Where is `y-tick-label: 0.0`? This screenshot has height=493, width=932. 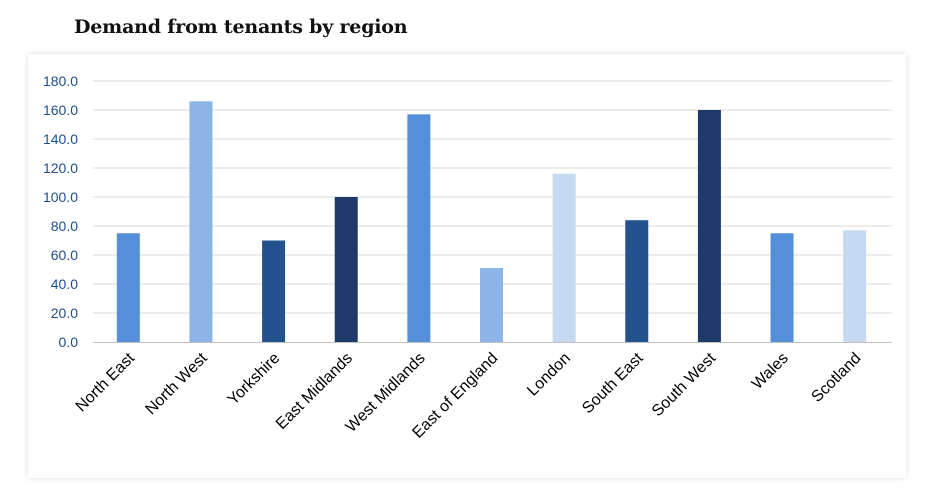 y-tick-label: 0.0 is located at coordinates (69, 342).